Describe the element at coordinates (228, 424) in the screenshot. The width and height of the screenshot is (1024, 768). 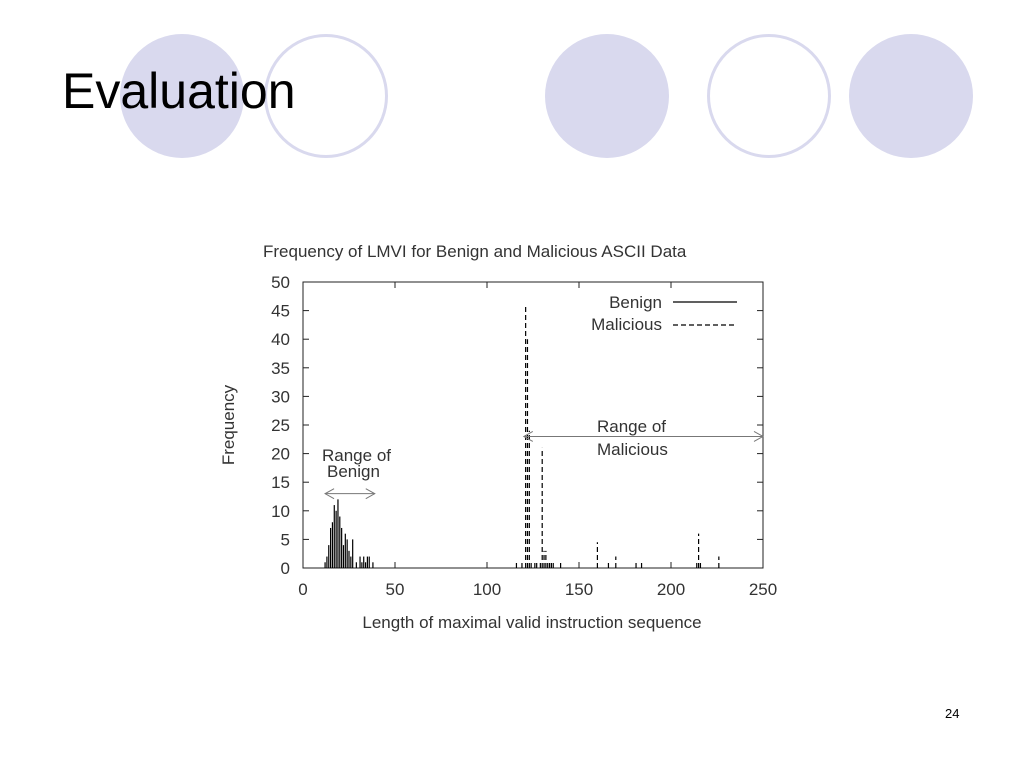
I see `y-axis-label: Frequency` at that location.